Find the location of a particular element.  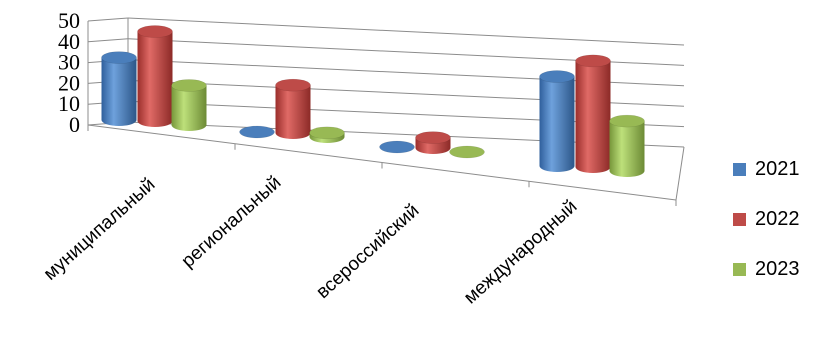

y-tick-label: 50 is located at coordinates (69, 20).